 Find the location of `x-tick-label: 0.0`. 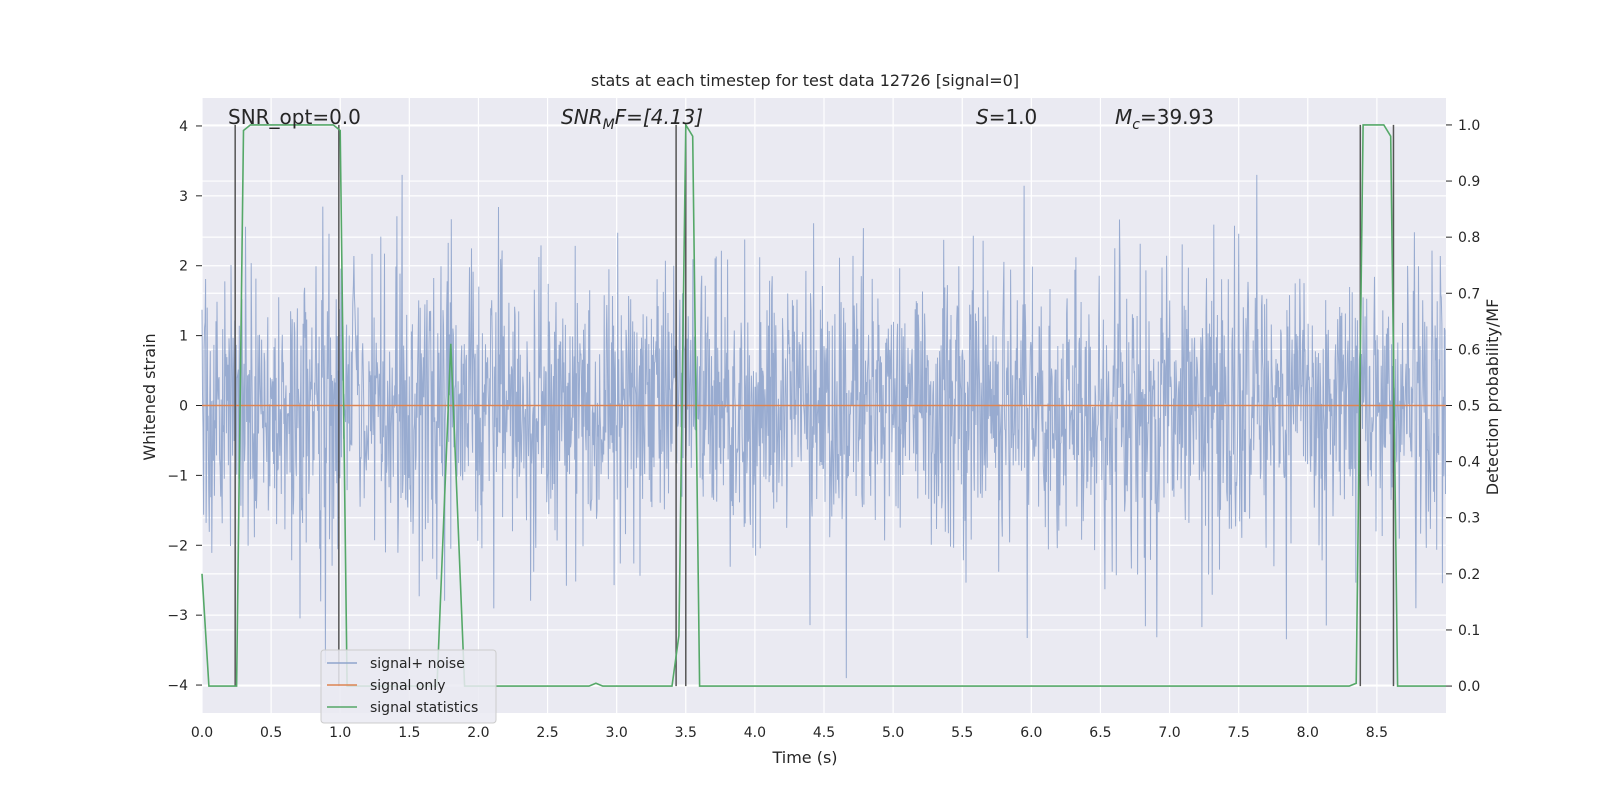

x-tick-label: 0.0 is located at coordinates (202, 733).